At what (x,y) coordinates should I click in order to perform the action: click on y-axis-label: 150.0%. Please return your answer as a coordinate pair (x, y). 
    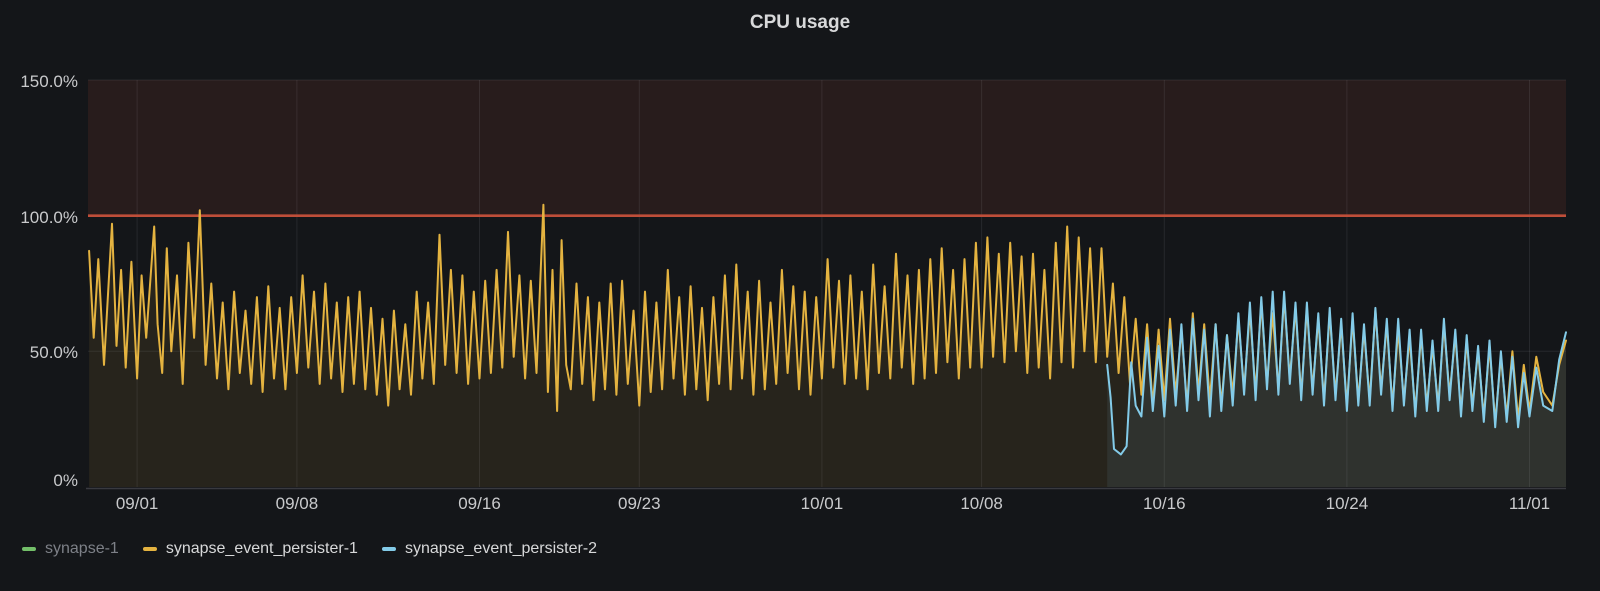
    Looking at the image, I should click on (49, 81).